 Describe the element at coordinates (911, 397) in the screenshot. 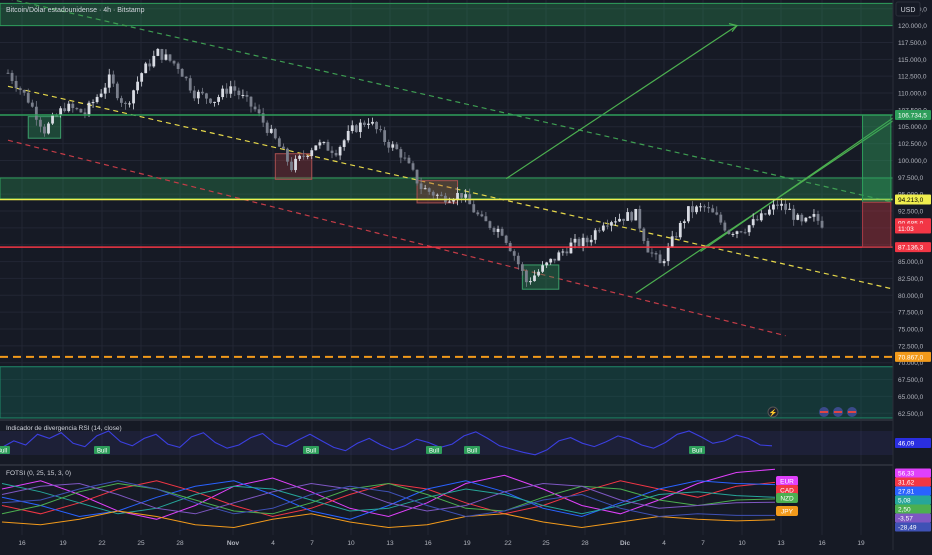

I see `y-tick-label: 65.000,0` at that location.